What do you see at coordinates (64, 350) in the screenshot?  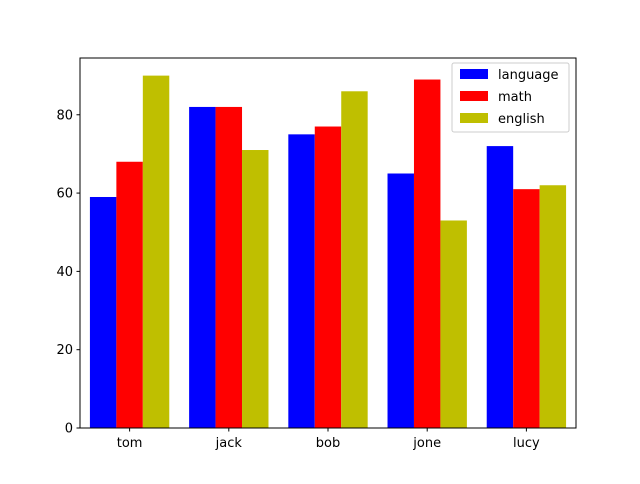 I see `y-tick-label: 20` at bounding box center [64, 350].